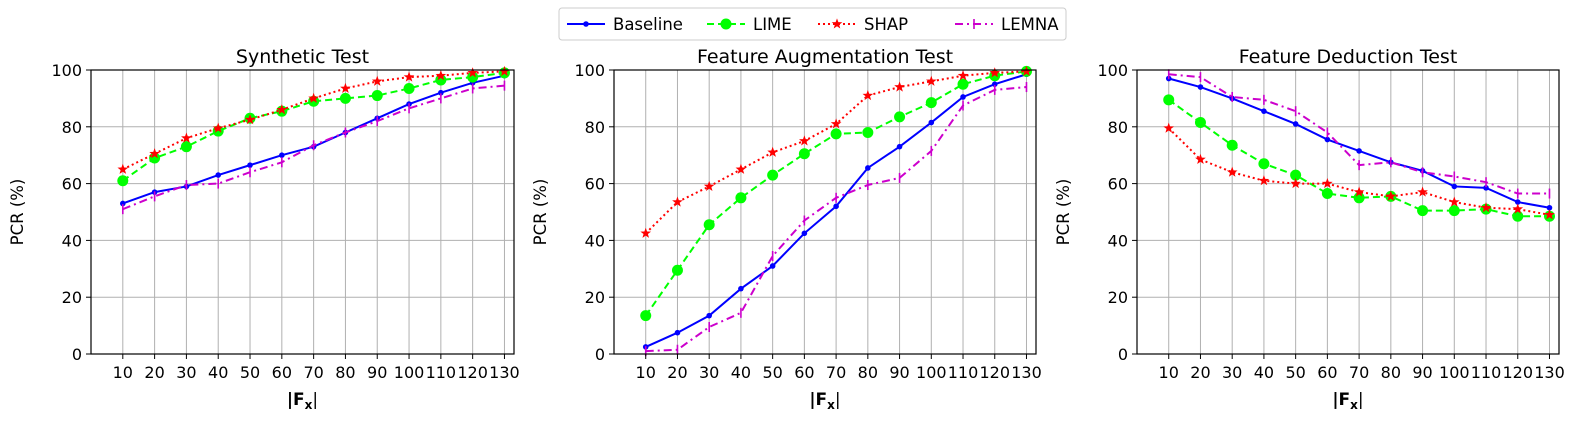 Image resolution: width=1581 pixels, height=421 pixels. What do you see at coordinates (648, 24) in the screenshot?
I see `legend-label-baseline: Baseline` at bounding box center [648, 24].